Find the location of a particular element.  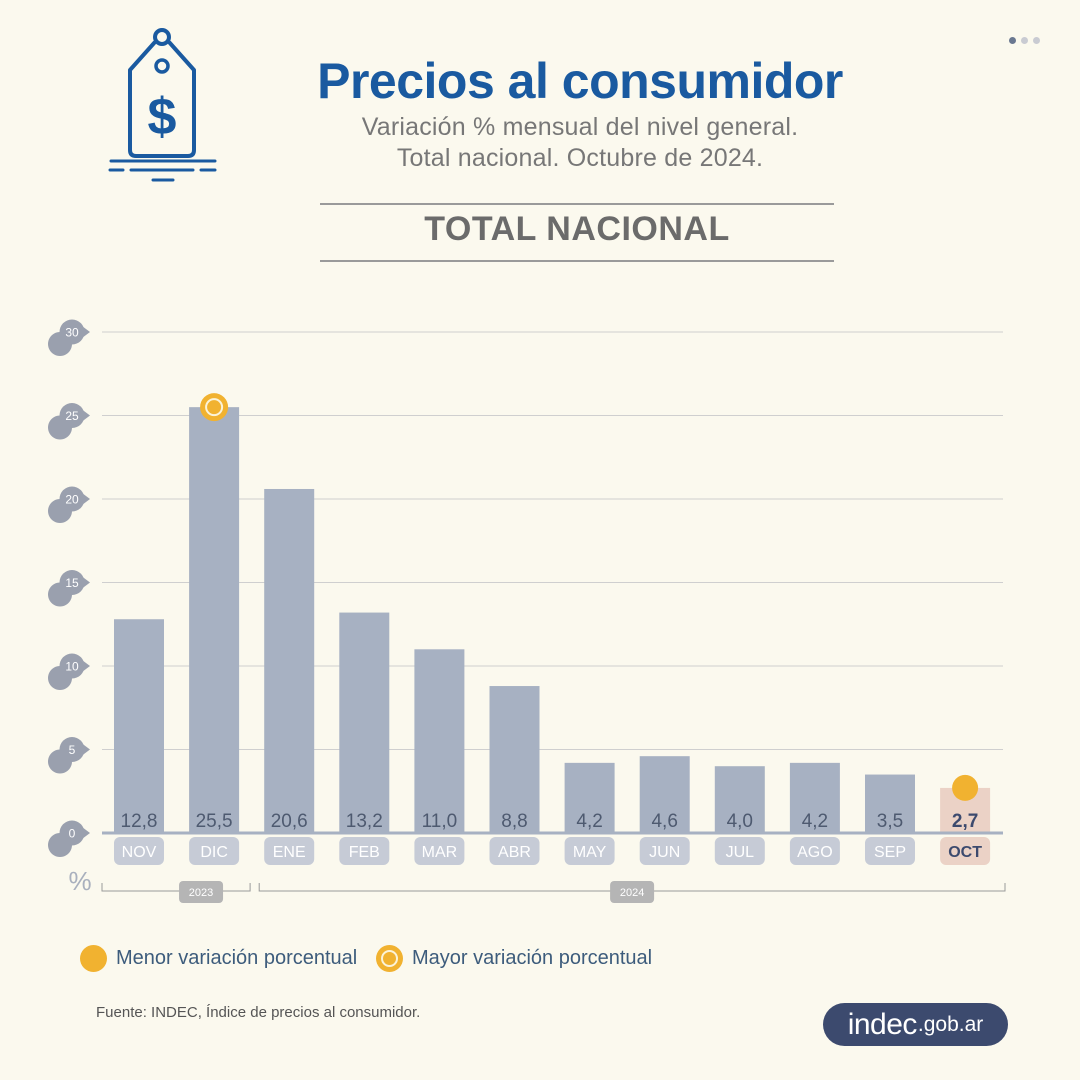

bar-sep is located at coordinates (890, 803).